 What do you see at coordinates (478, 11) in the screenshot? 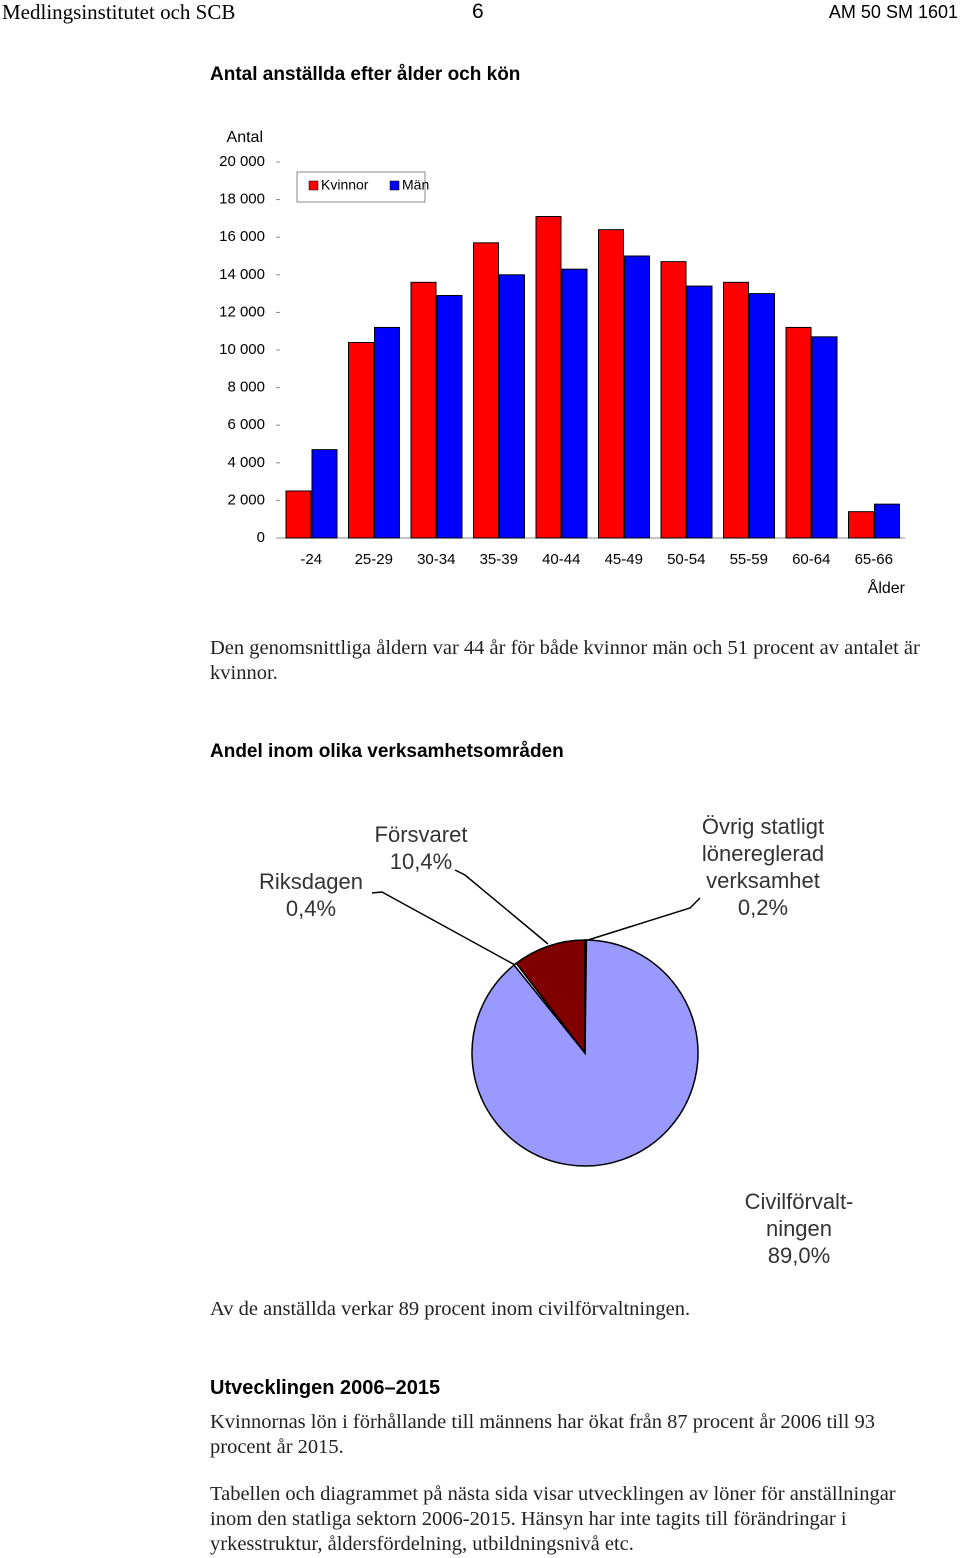
I see `page-number: 6` at bounding box center [478, 11].